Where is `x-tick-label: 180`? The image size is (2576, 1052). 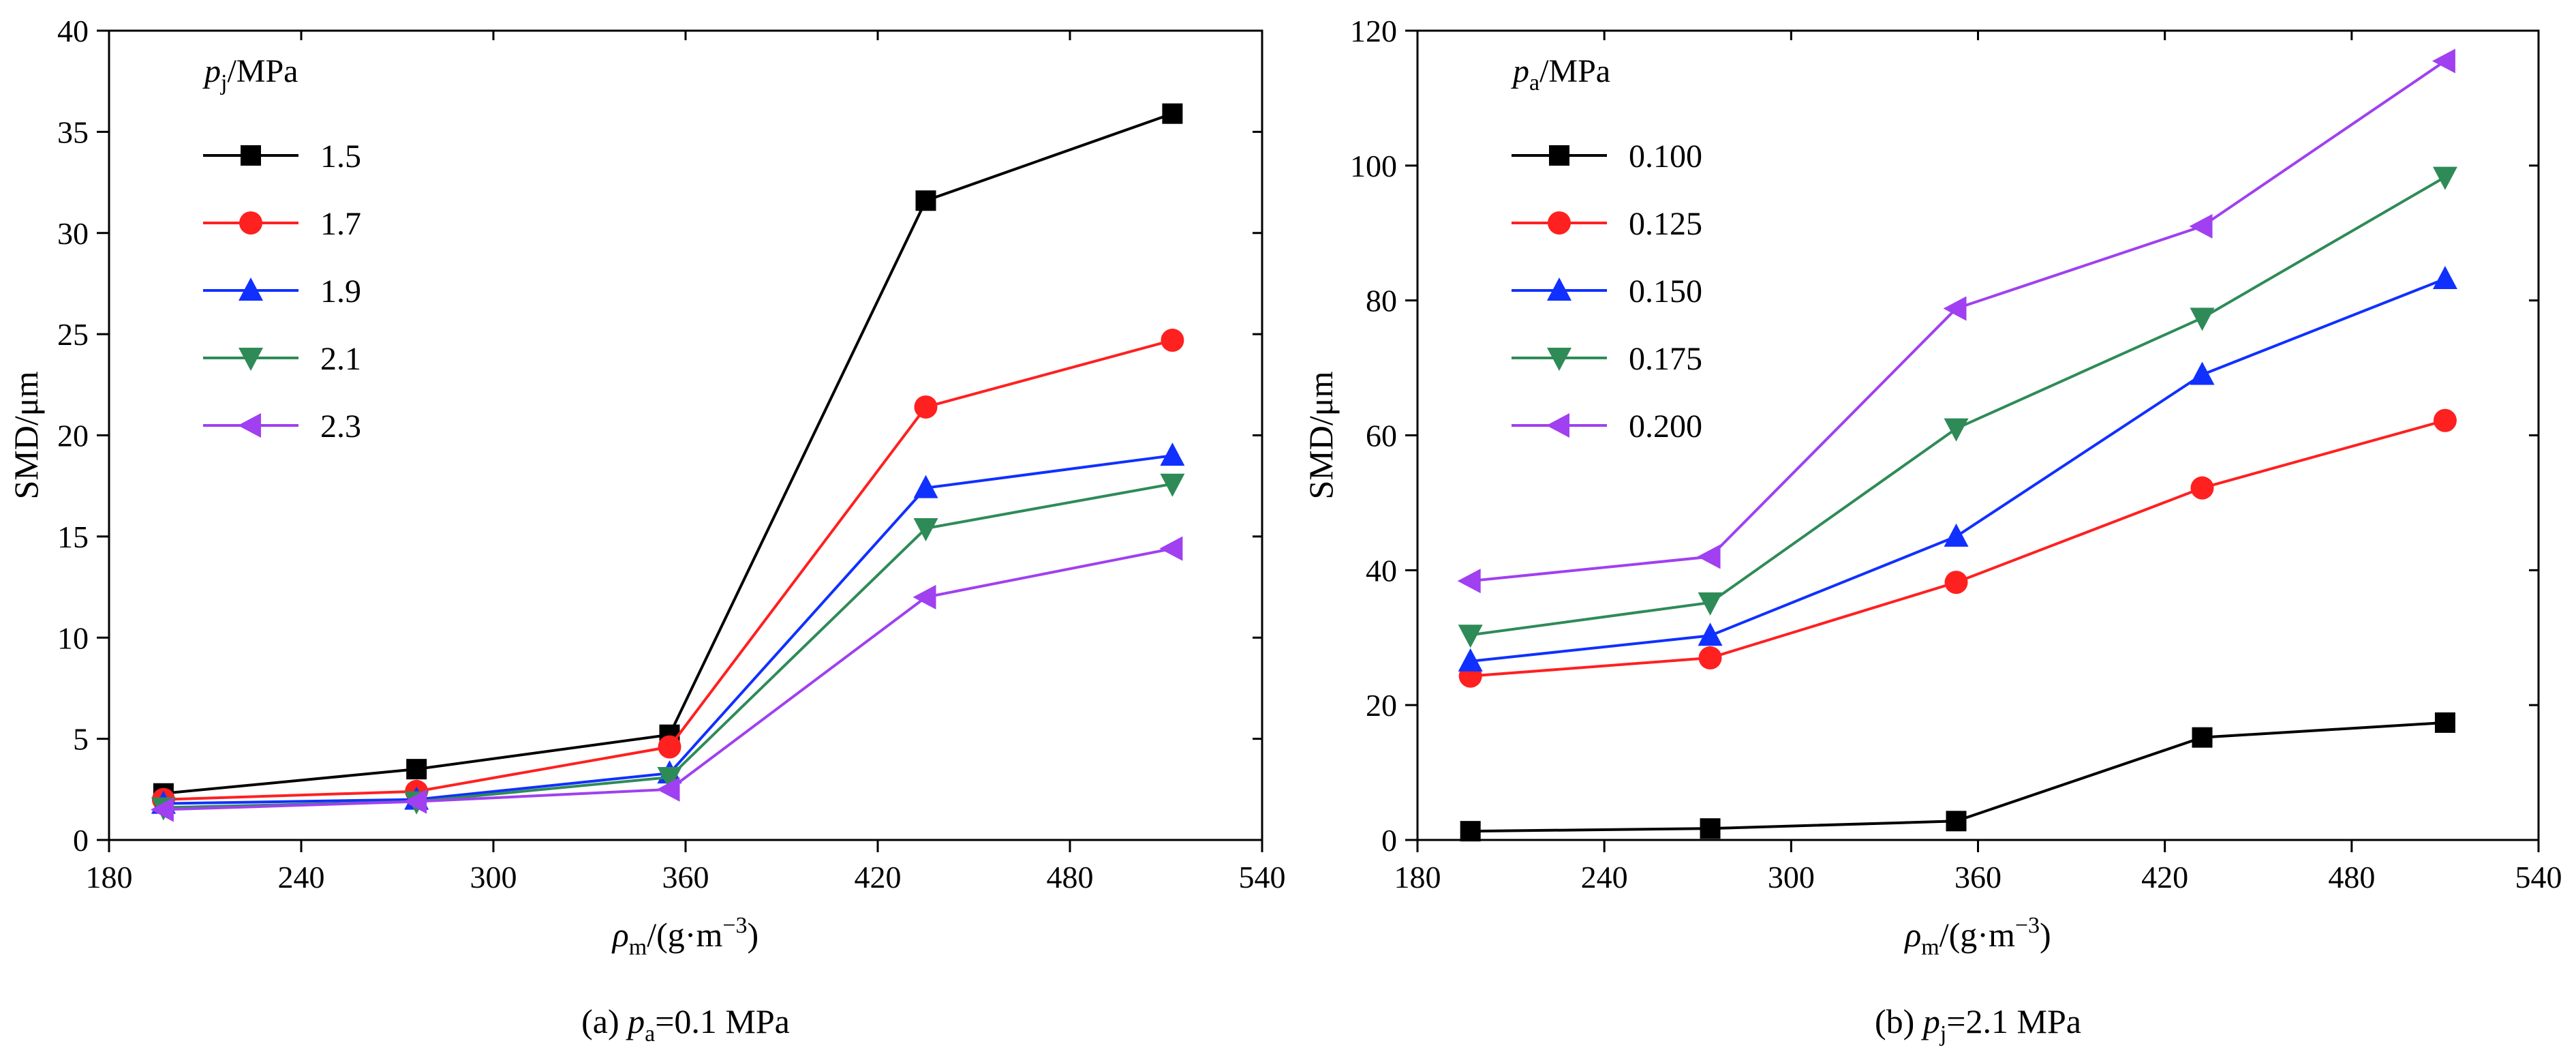 x-tick-label: 180 is located at coordinates (109, 877).